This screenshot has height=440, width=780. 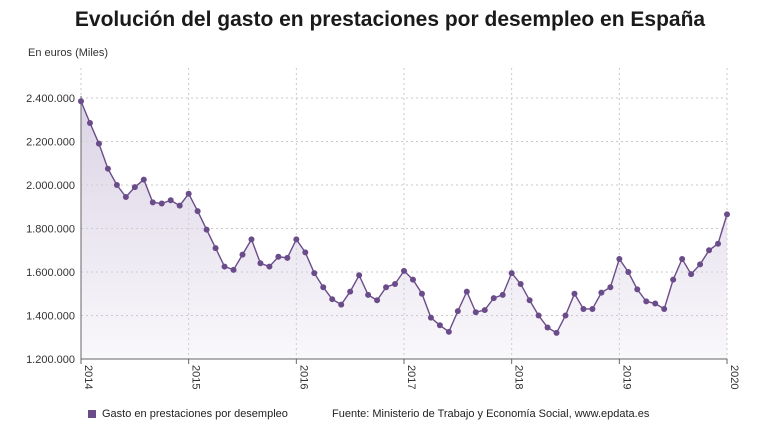 What do you see at coordinates (411, 377) in the screenshot?
I see `x-tick-label: 2017` at bounding box center [411, 377].